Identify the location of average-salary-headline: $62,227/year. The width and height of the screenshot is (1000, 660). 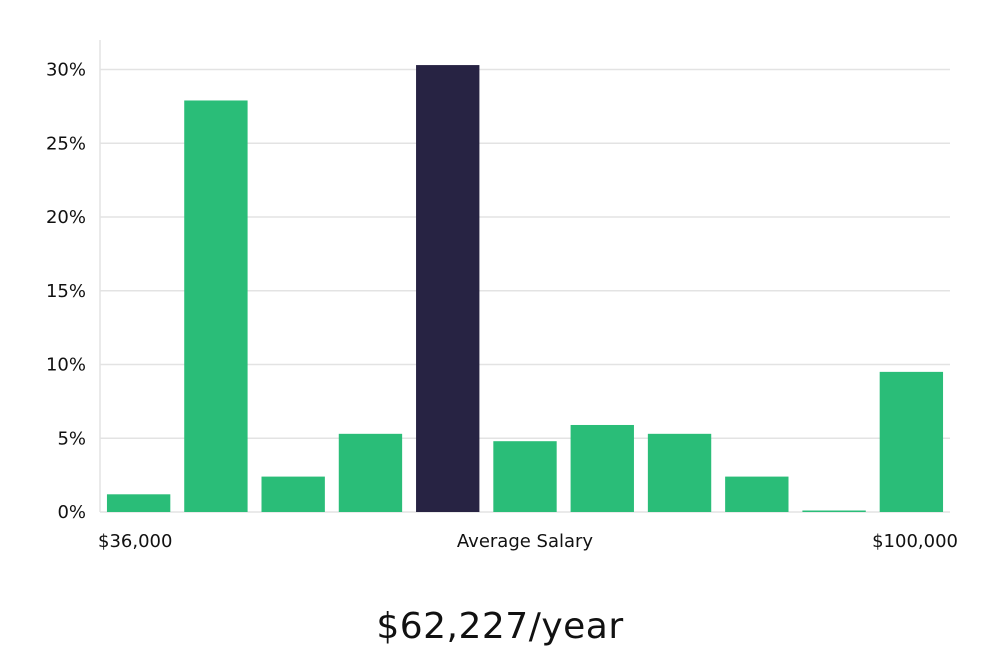
(500, 626).